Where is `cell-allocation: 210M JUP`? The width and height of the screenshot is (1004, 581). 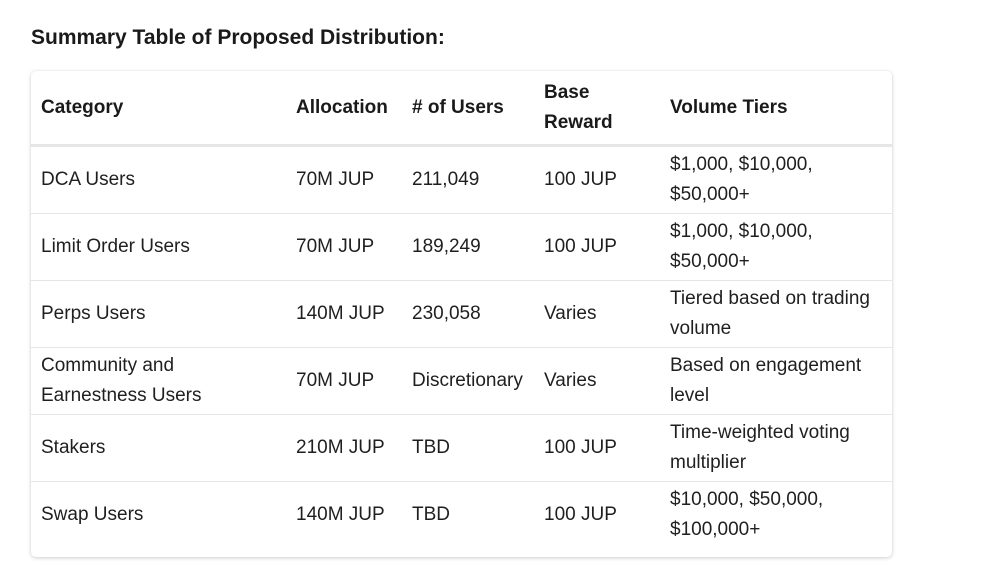 cell-allocation: 210M JUP is located at coordinates (344, 448).